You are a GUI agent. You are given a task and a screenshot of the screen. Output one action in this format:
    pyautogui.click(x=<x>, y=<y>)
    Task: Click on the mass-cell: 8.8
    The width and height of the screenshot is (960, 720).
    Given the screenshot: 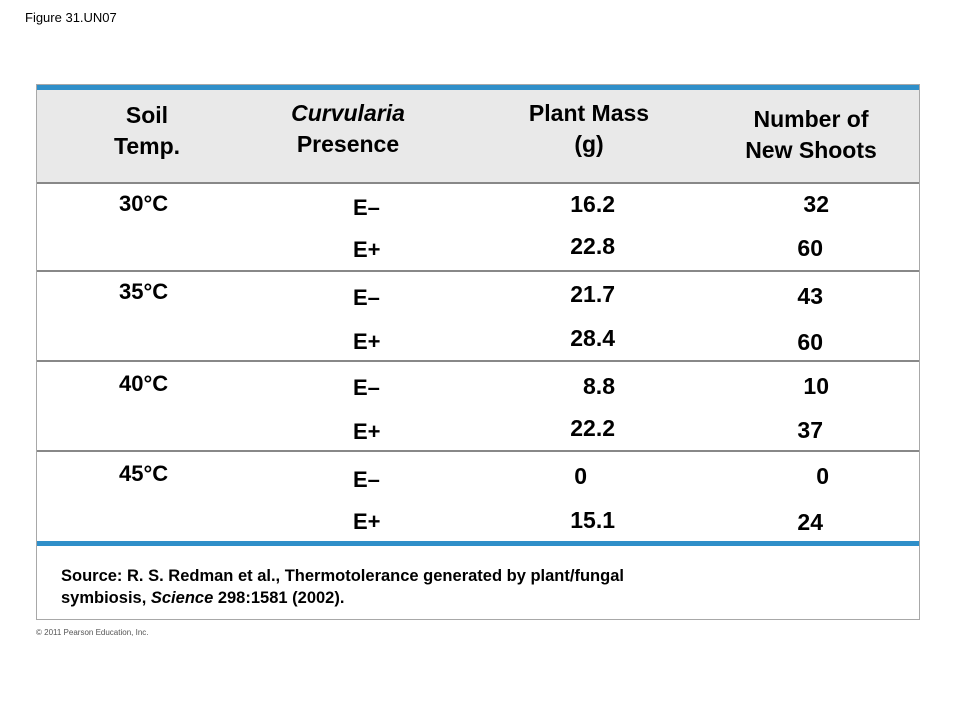 What is the action you would take?
    pyautogui.click(x=599, y=386)
    